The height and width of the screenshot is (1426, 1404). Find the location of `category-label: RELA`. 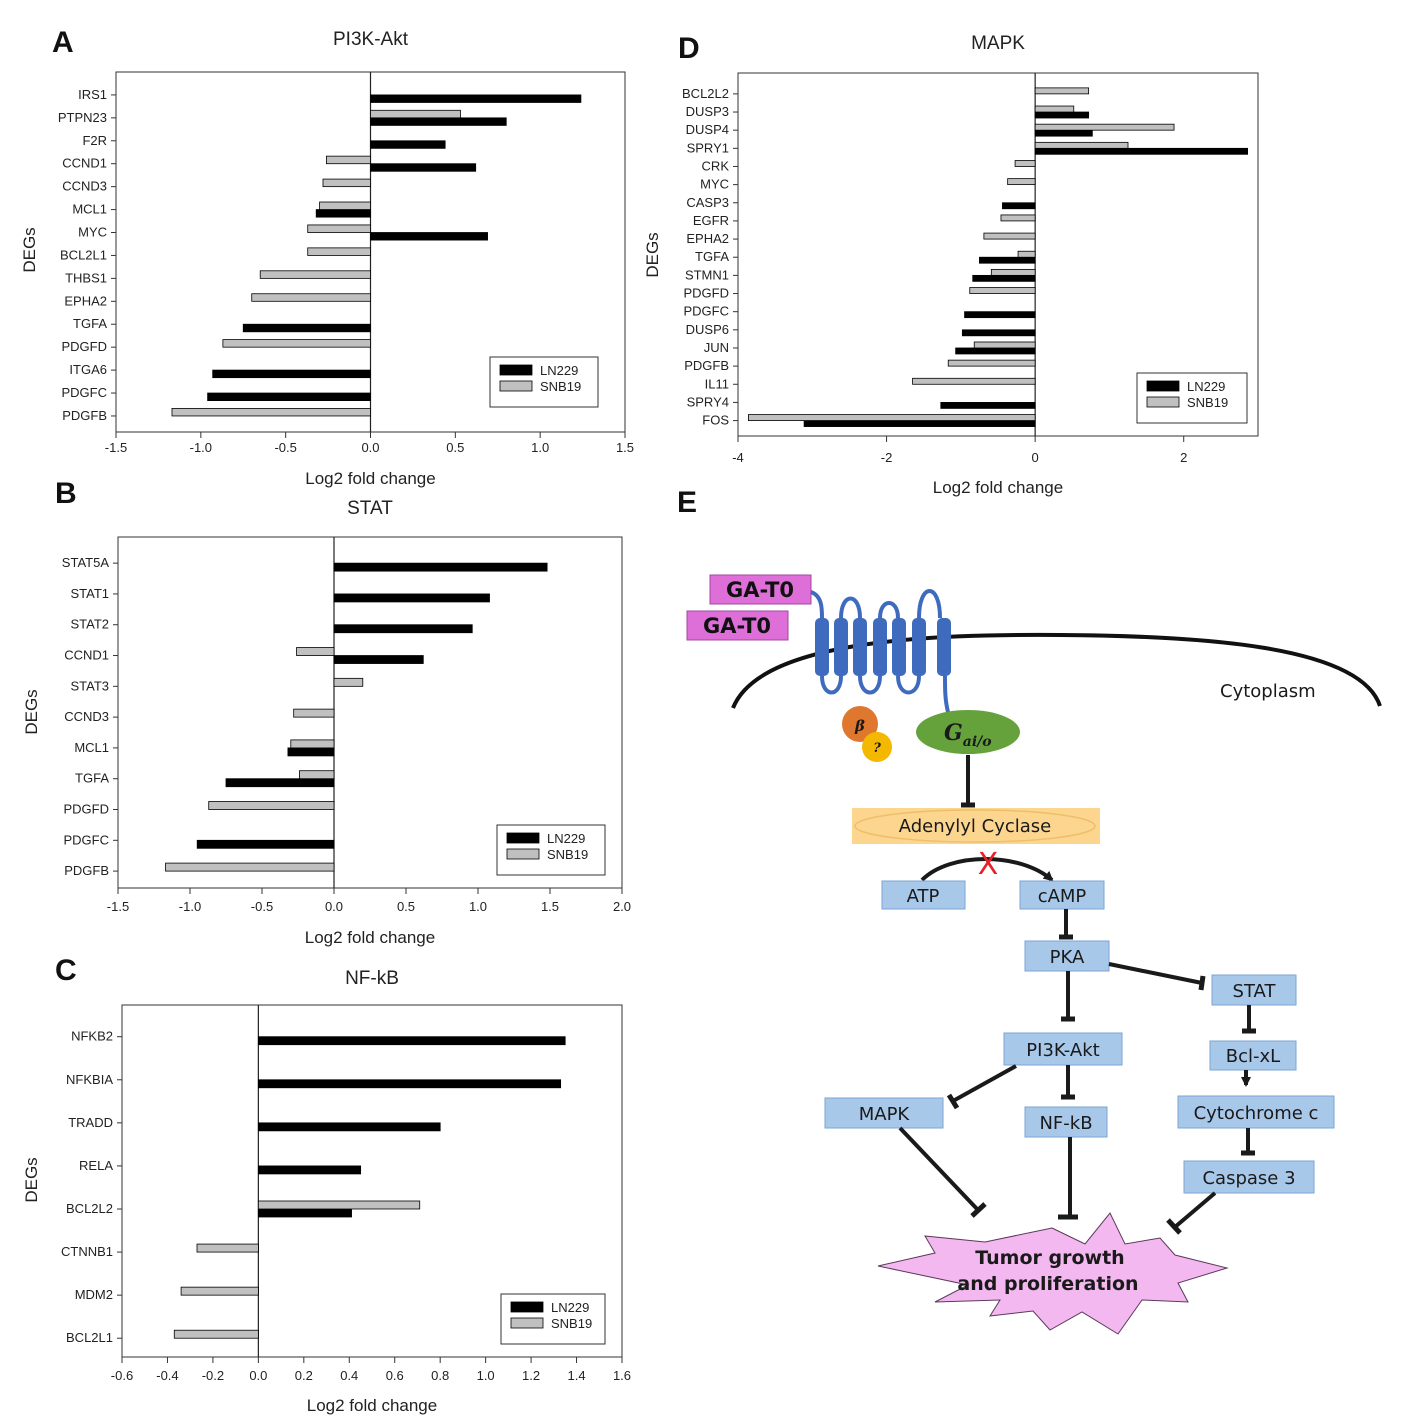

category-label: RELA is located at coordinates (96, 1165).